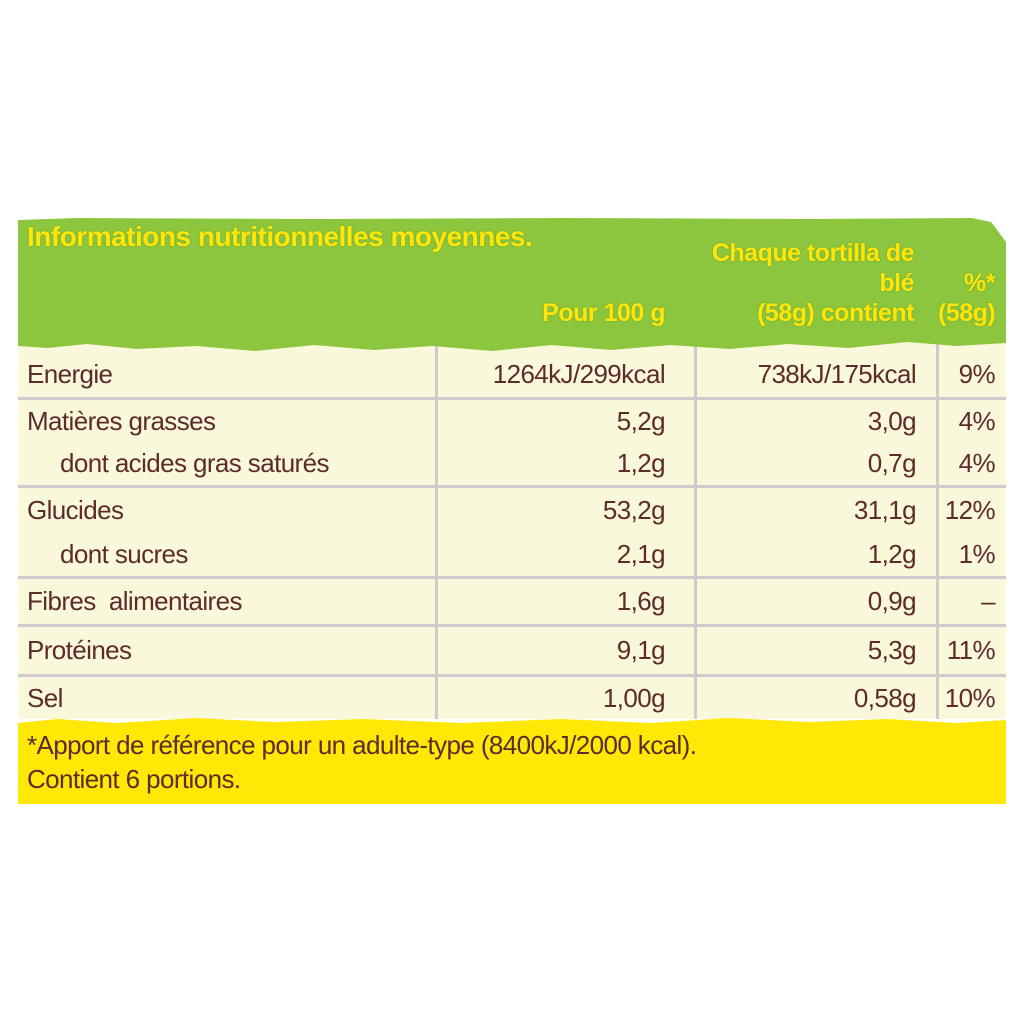  I want to click on value-per-100g: 2,1g, so click(641, 553).